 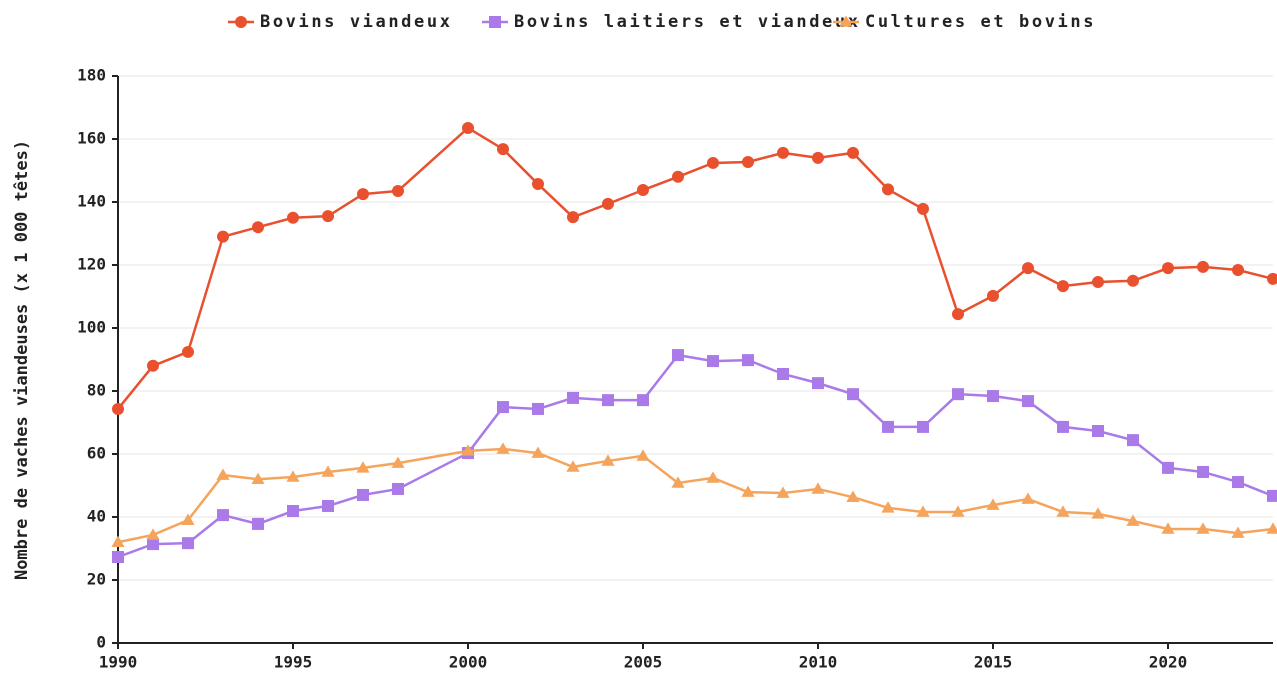 What do you see at coordinates (1168, 662) in the screenshot?
I see `x-tick-label: 2020` at bounding box center [1168, 662].